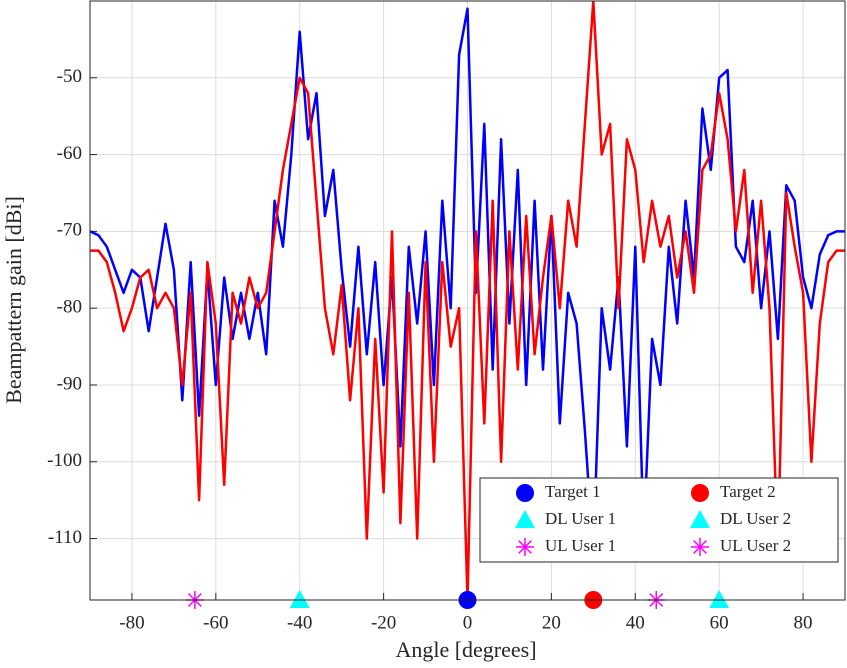 This screenshot has width=847, height=668. I want to click on x-tick-label: 0, so click(468, 622).